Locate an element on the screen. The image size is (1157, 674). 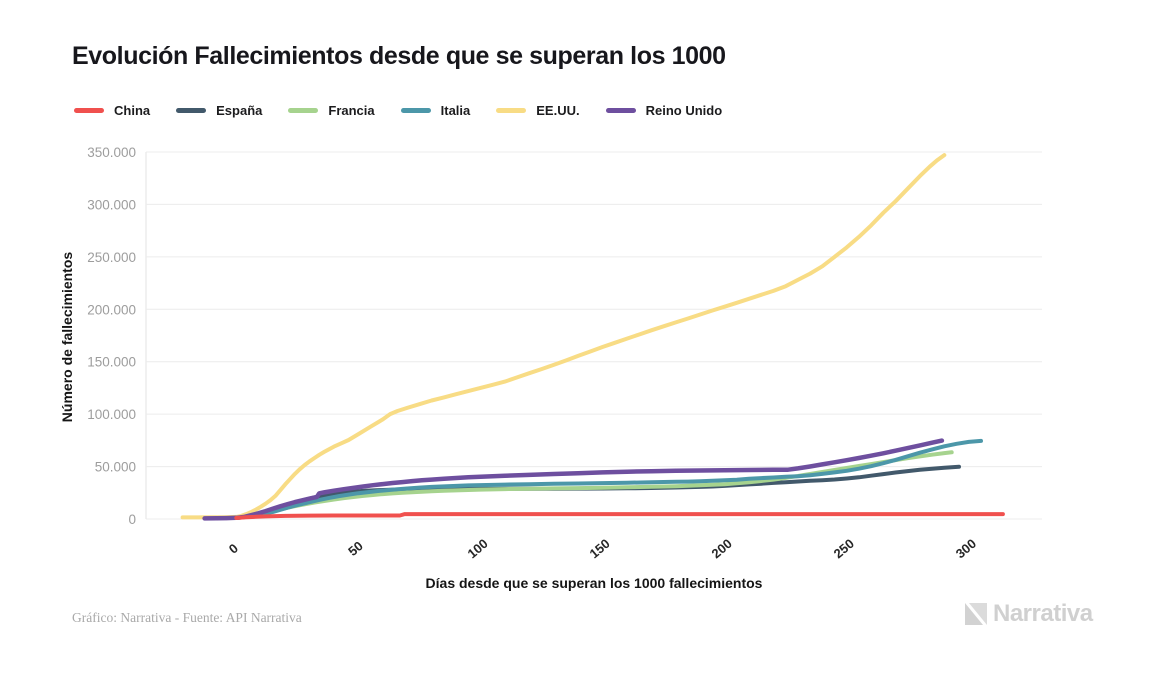
x-tick-label: 100 is located at coordinates (477, 548).